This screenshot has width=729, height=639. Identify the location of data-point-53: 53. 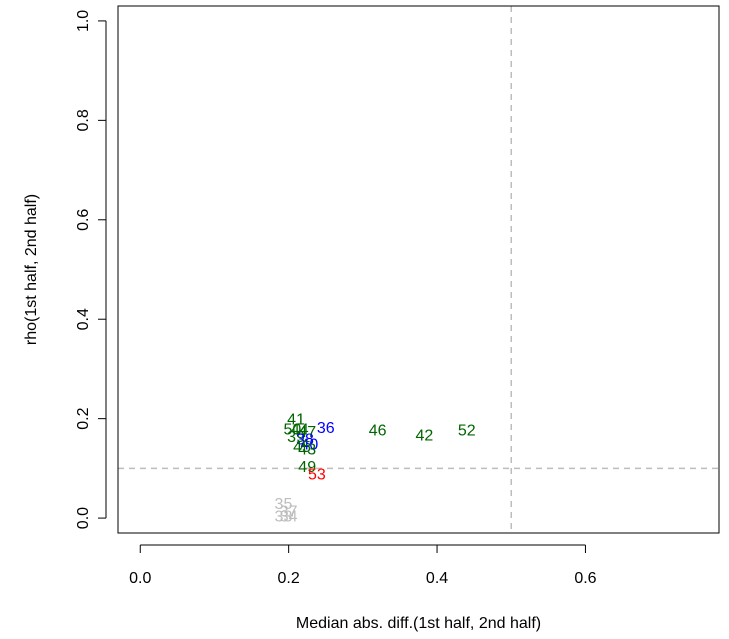
(317, 474).